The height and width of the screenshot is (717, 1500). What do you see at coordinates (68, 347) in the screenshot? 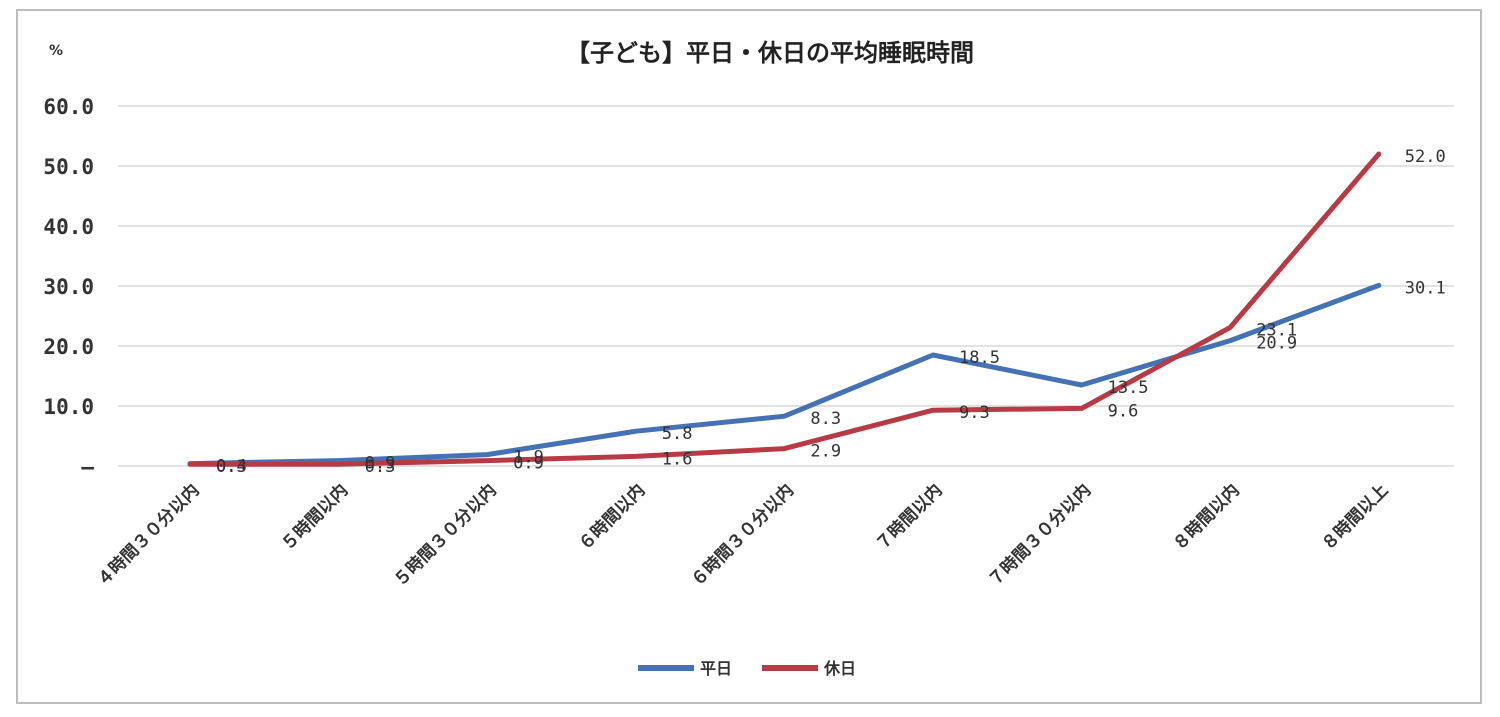
I see `y-tick-label: 20.0` at bounding box center [68, 347].